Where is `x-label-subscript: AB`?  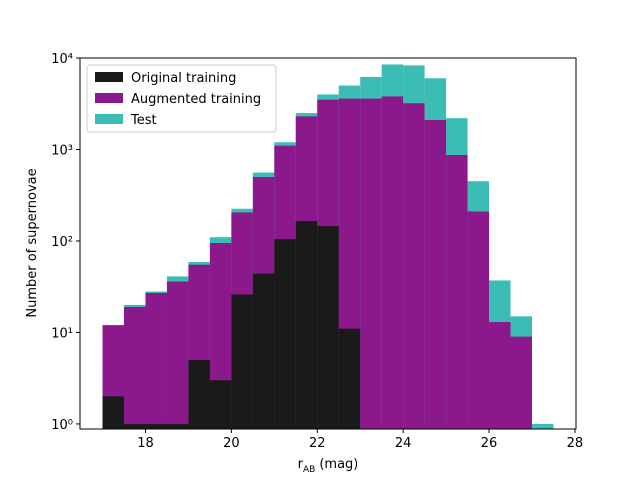 x-label-subscript: AB is located at coordinates (309, 470).